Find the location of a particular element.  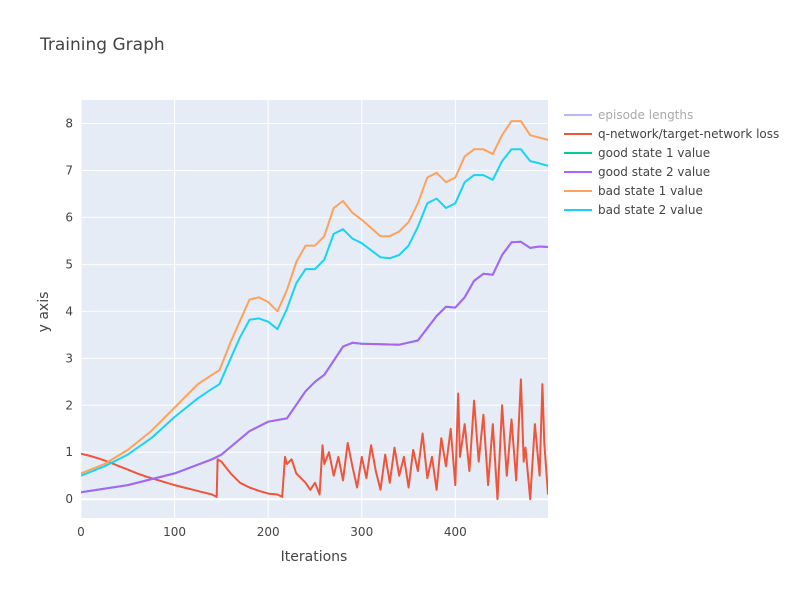

x-tick-label: 300 is located at coordinates (361, 532).